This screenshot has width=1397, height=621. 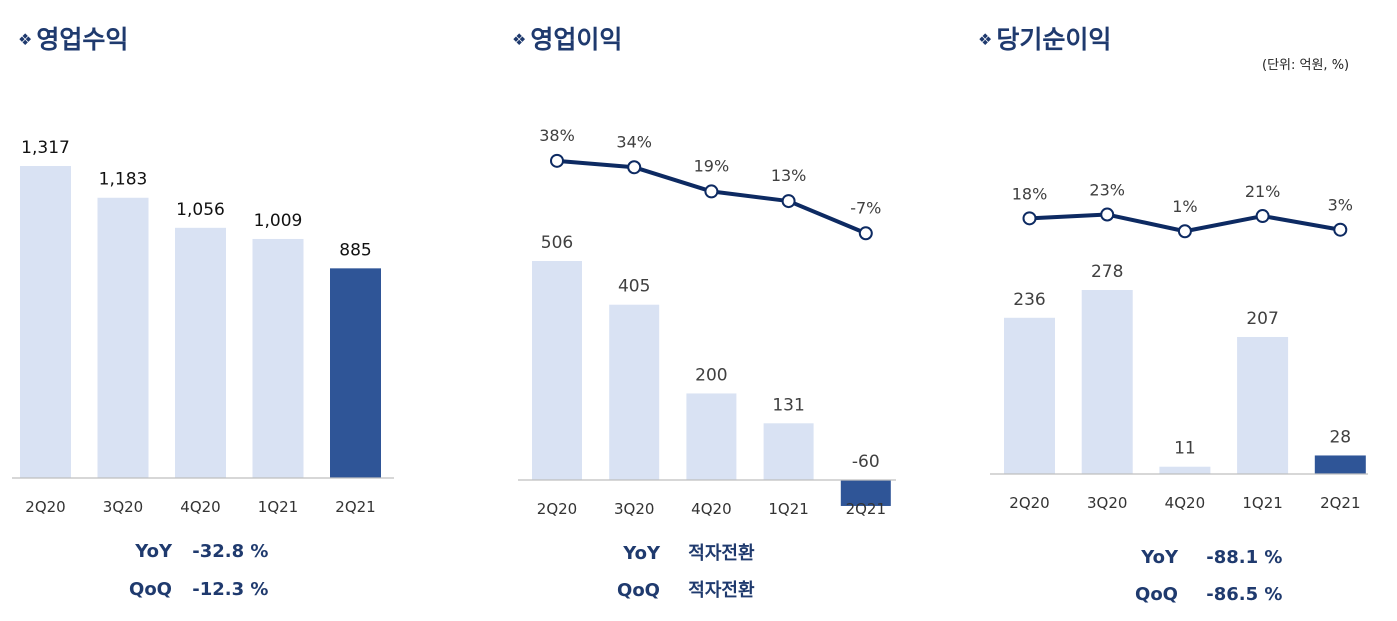 I want to click on operating-profit-yoy: YoY 적자전환, so click(x=683, y=552).